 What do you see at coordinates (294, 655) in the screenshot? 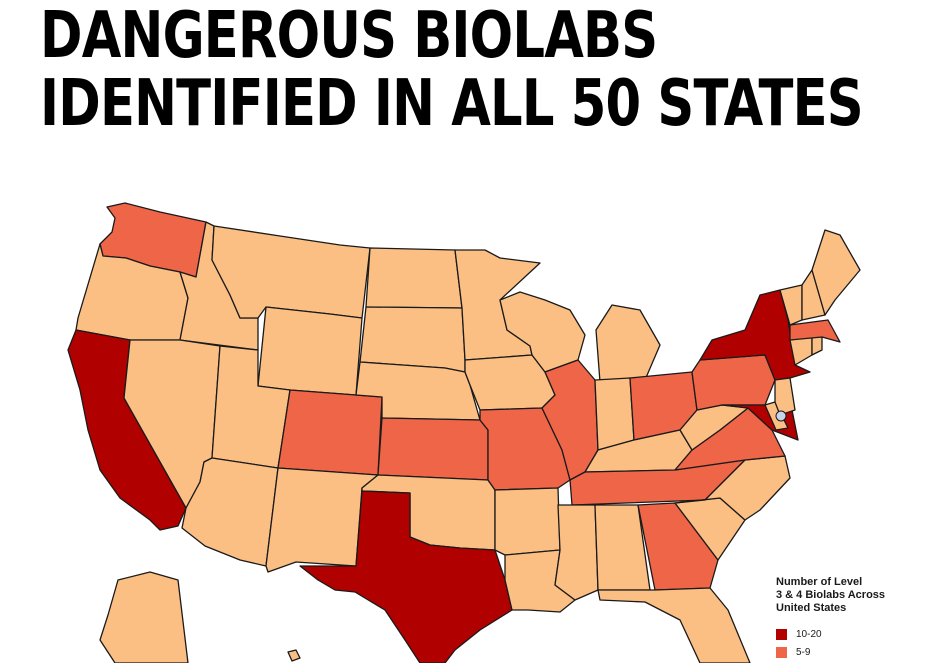
I see `state-hawaii` at bounding box center [294, 655].